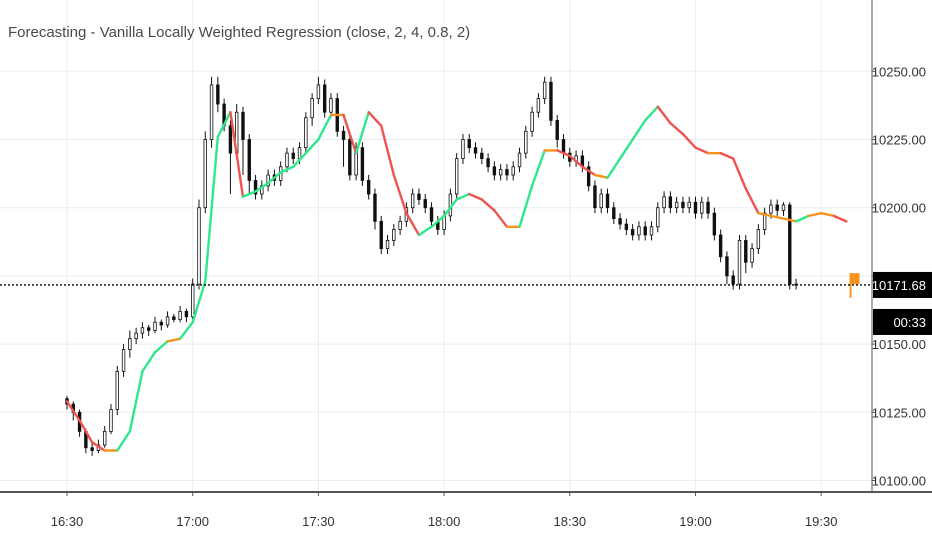 This screenshot has height=550, width=932. What do you see at coordinates (67, 521) in the screenshot?
I see `time-tick-label: 16:30` at bounding box center [67, 521].